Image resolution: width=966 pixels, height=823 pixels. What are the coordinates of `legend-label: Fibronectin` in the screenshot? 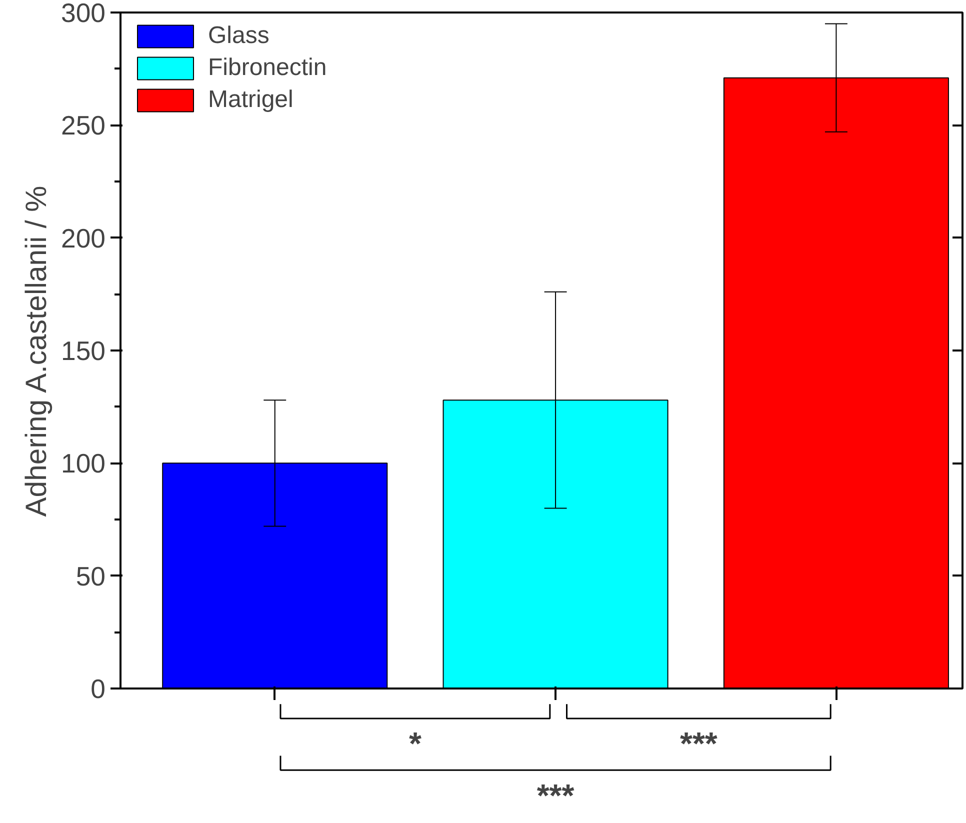 It's located at (267, 68).